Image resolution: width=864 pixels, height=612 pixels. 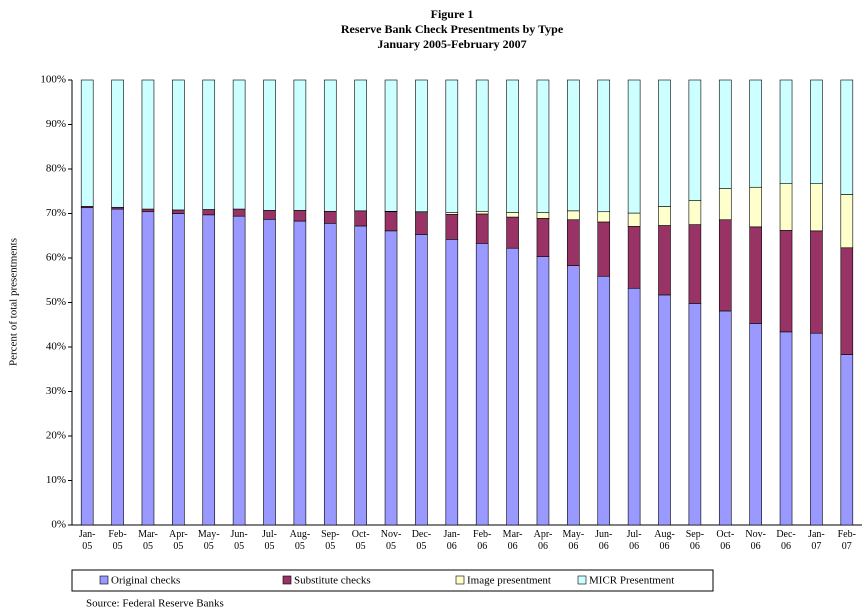 I want to click on x-tick-label: Mar-05, so click(x=148, y=540).